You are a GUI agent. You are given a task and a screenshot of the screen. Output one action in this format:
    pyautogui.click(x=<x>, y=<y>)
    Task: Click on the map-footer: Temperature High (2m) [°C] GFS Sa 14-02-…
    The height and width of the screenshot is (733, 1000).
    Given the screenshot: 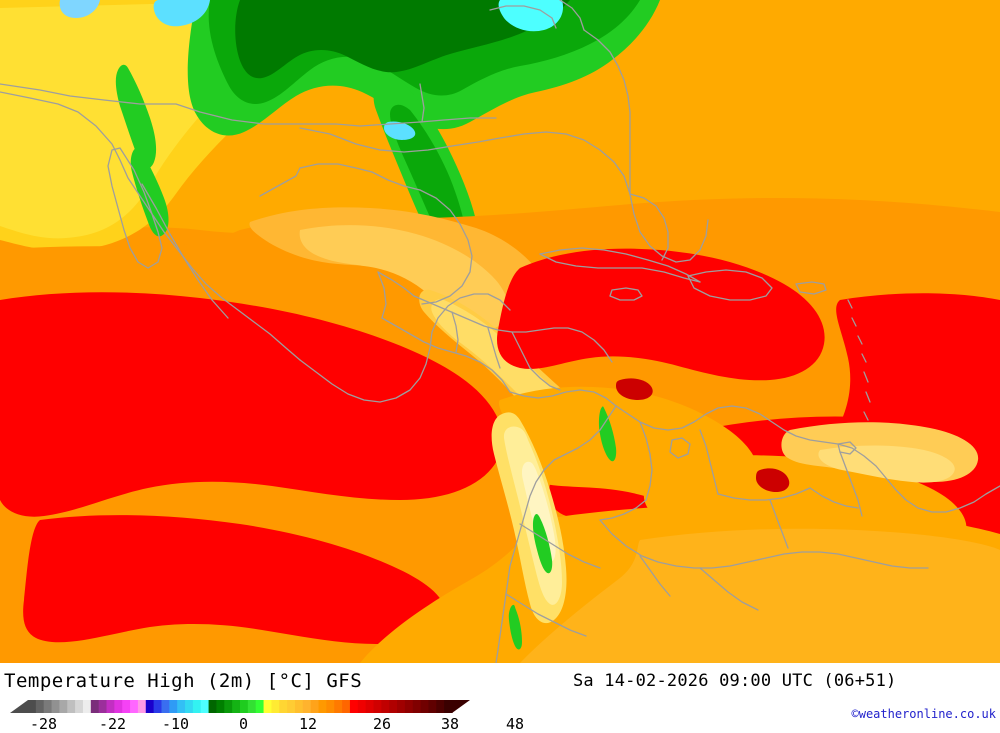 What is the action you would take?
    pyautogui.click(x=500, y=698)
    